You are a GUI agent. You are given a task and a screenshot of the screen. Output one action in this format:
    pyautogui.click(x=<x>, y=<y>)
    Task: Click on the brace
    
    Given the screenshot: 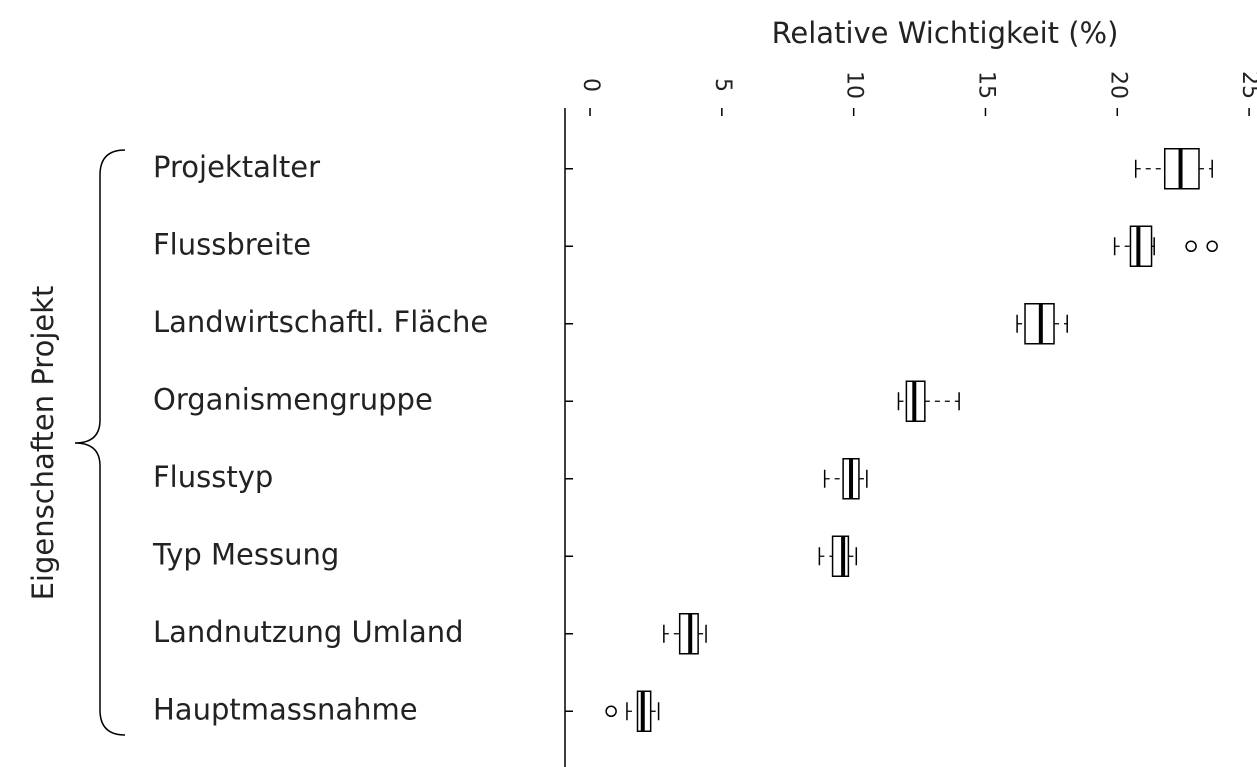 What is the action you would take?
    pyautogui.click(x=100, y=442)
    